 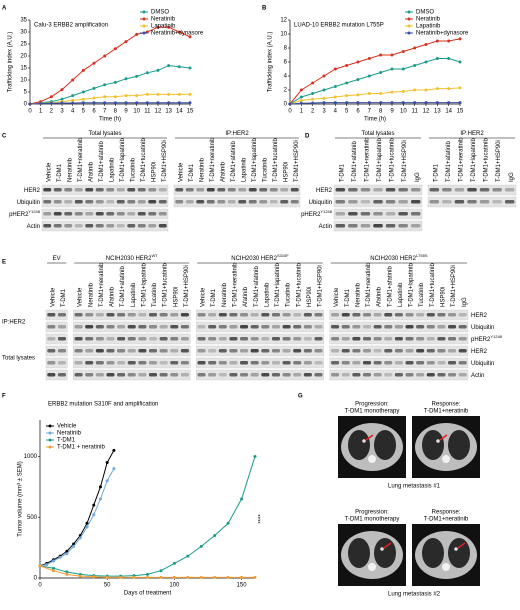 What do you see at coordinates (57, 259) in the screenshot?
I see `group-title: EV` at bounding box center [57, 259].